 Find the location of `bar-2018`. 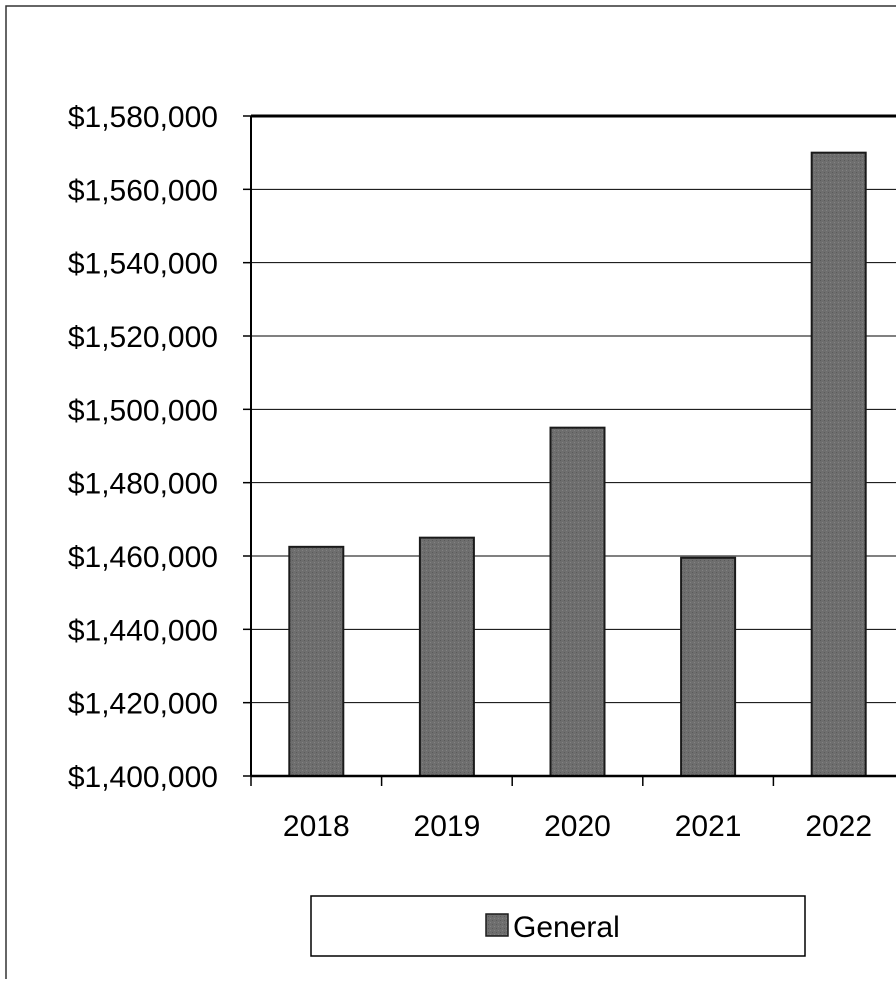

bar-2018 is located at coordinates (316, 661).